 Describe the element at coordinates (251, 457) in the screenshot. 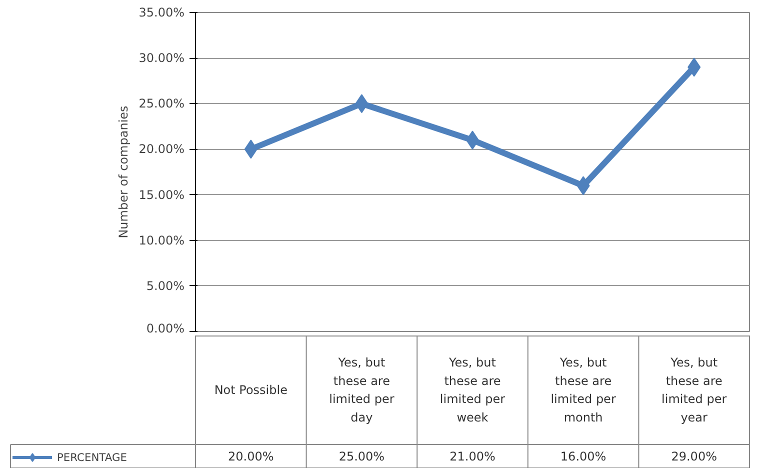

I see `data-label: 20.00%` at that location.